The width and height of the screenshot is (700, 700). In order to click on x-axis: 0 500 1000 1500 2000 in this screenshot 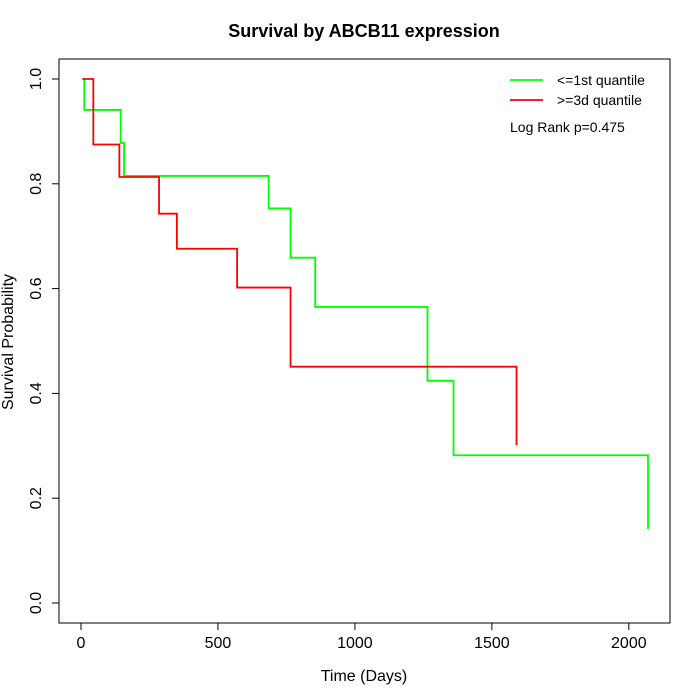, I will do `click(362, 637)`.